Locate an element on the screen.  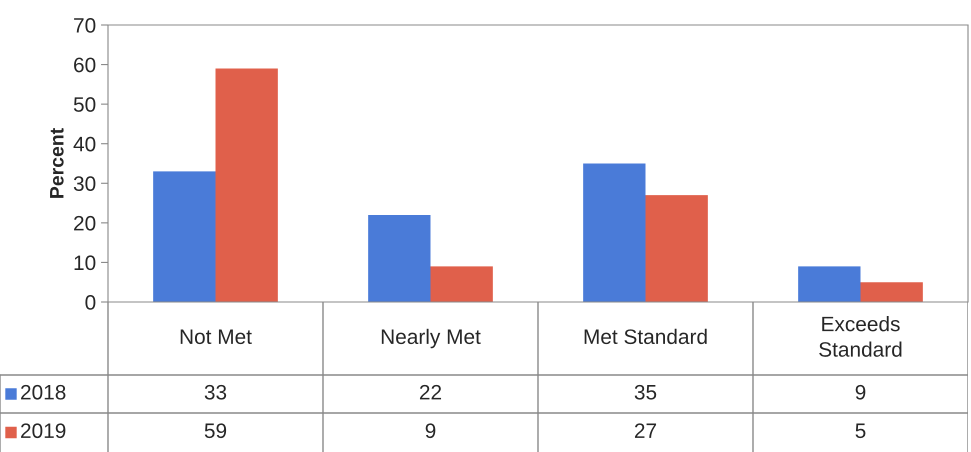
x-tick-label: Met Standard is located at coordinates (645, 336).